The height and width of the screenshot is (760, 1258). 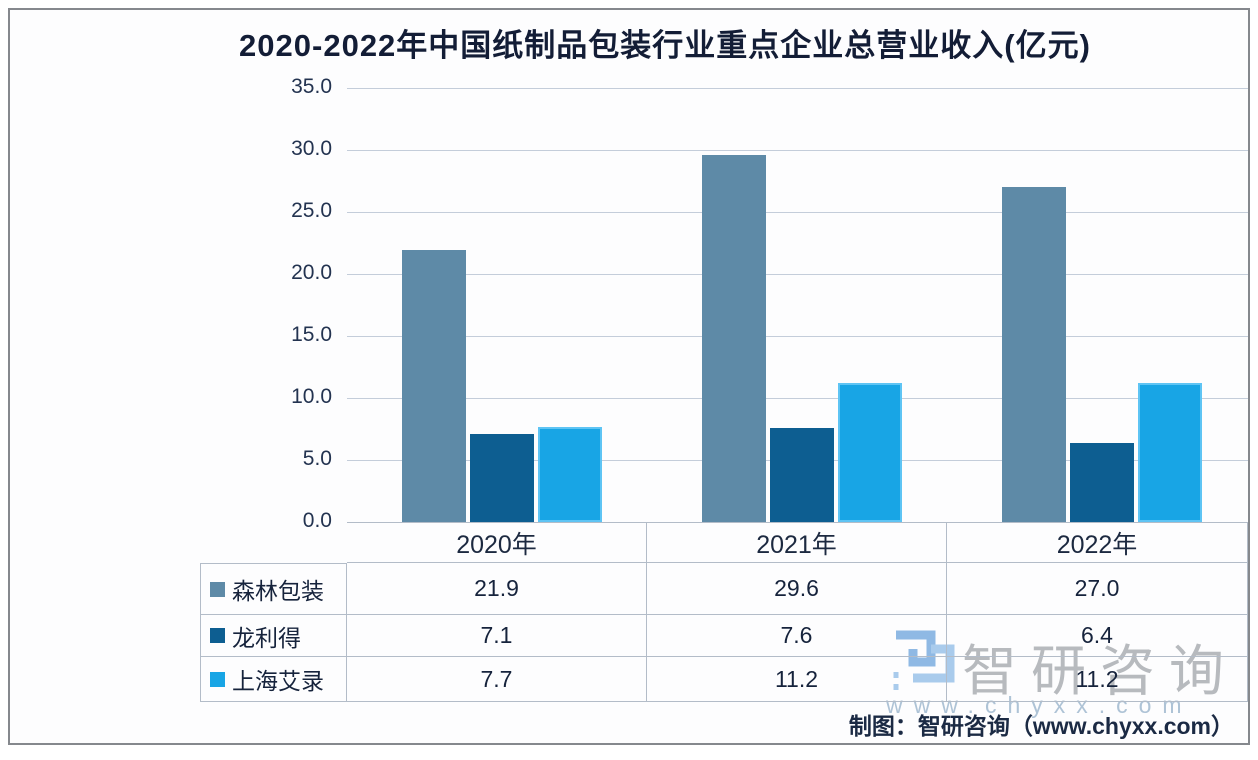 I want to click on watermark-url-text: www.chyxx.com, so click(x=1039, y=705).